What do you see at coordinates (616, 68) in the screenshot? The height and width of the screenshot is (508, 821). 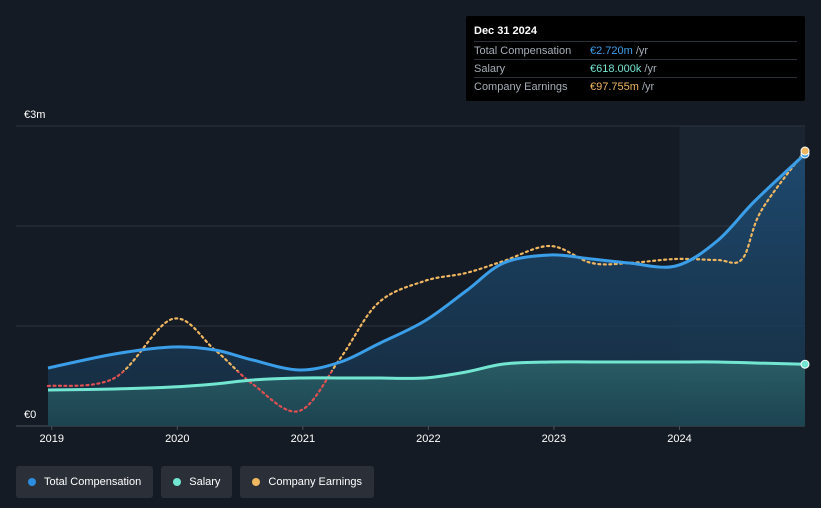 I see `tooltip-value: €618.000k` at bounding box center [616, 68].